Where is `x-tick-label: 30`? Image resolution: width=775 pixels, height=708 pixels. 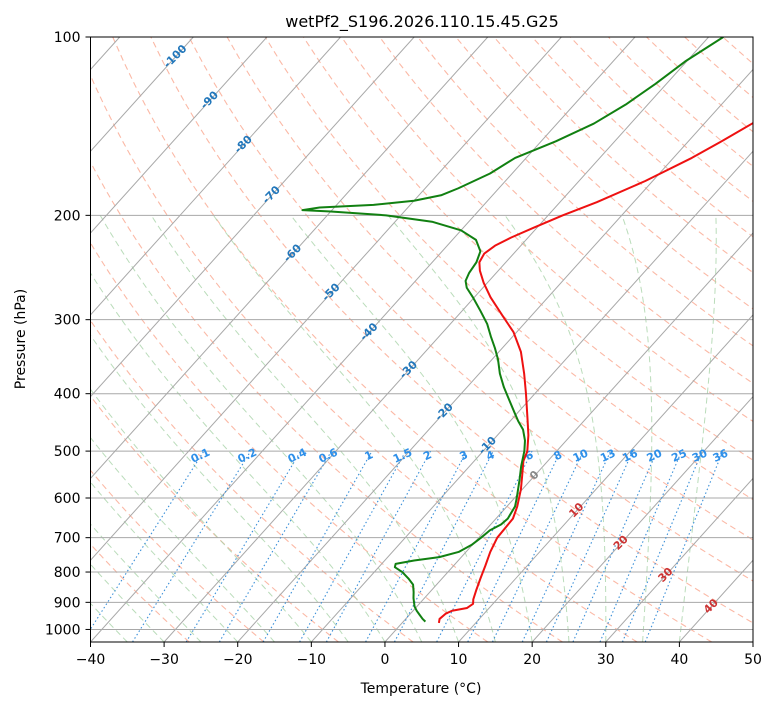
x-tick-label: 30 is located at coordinates (606, 660).